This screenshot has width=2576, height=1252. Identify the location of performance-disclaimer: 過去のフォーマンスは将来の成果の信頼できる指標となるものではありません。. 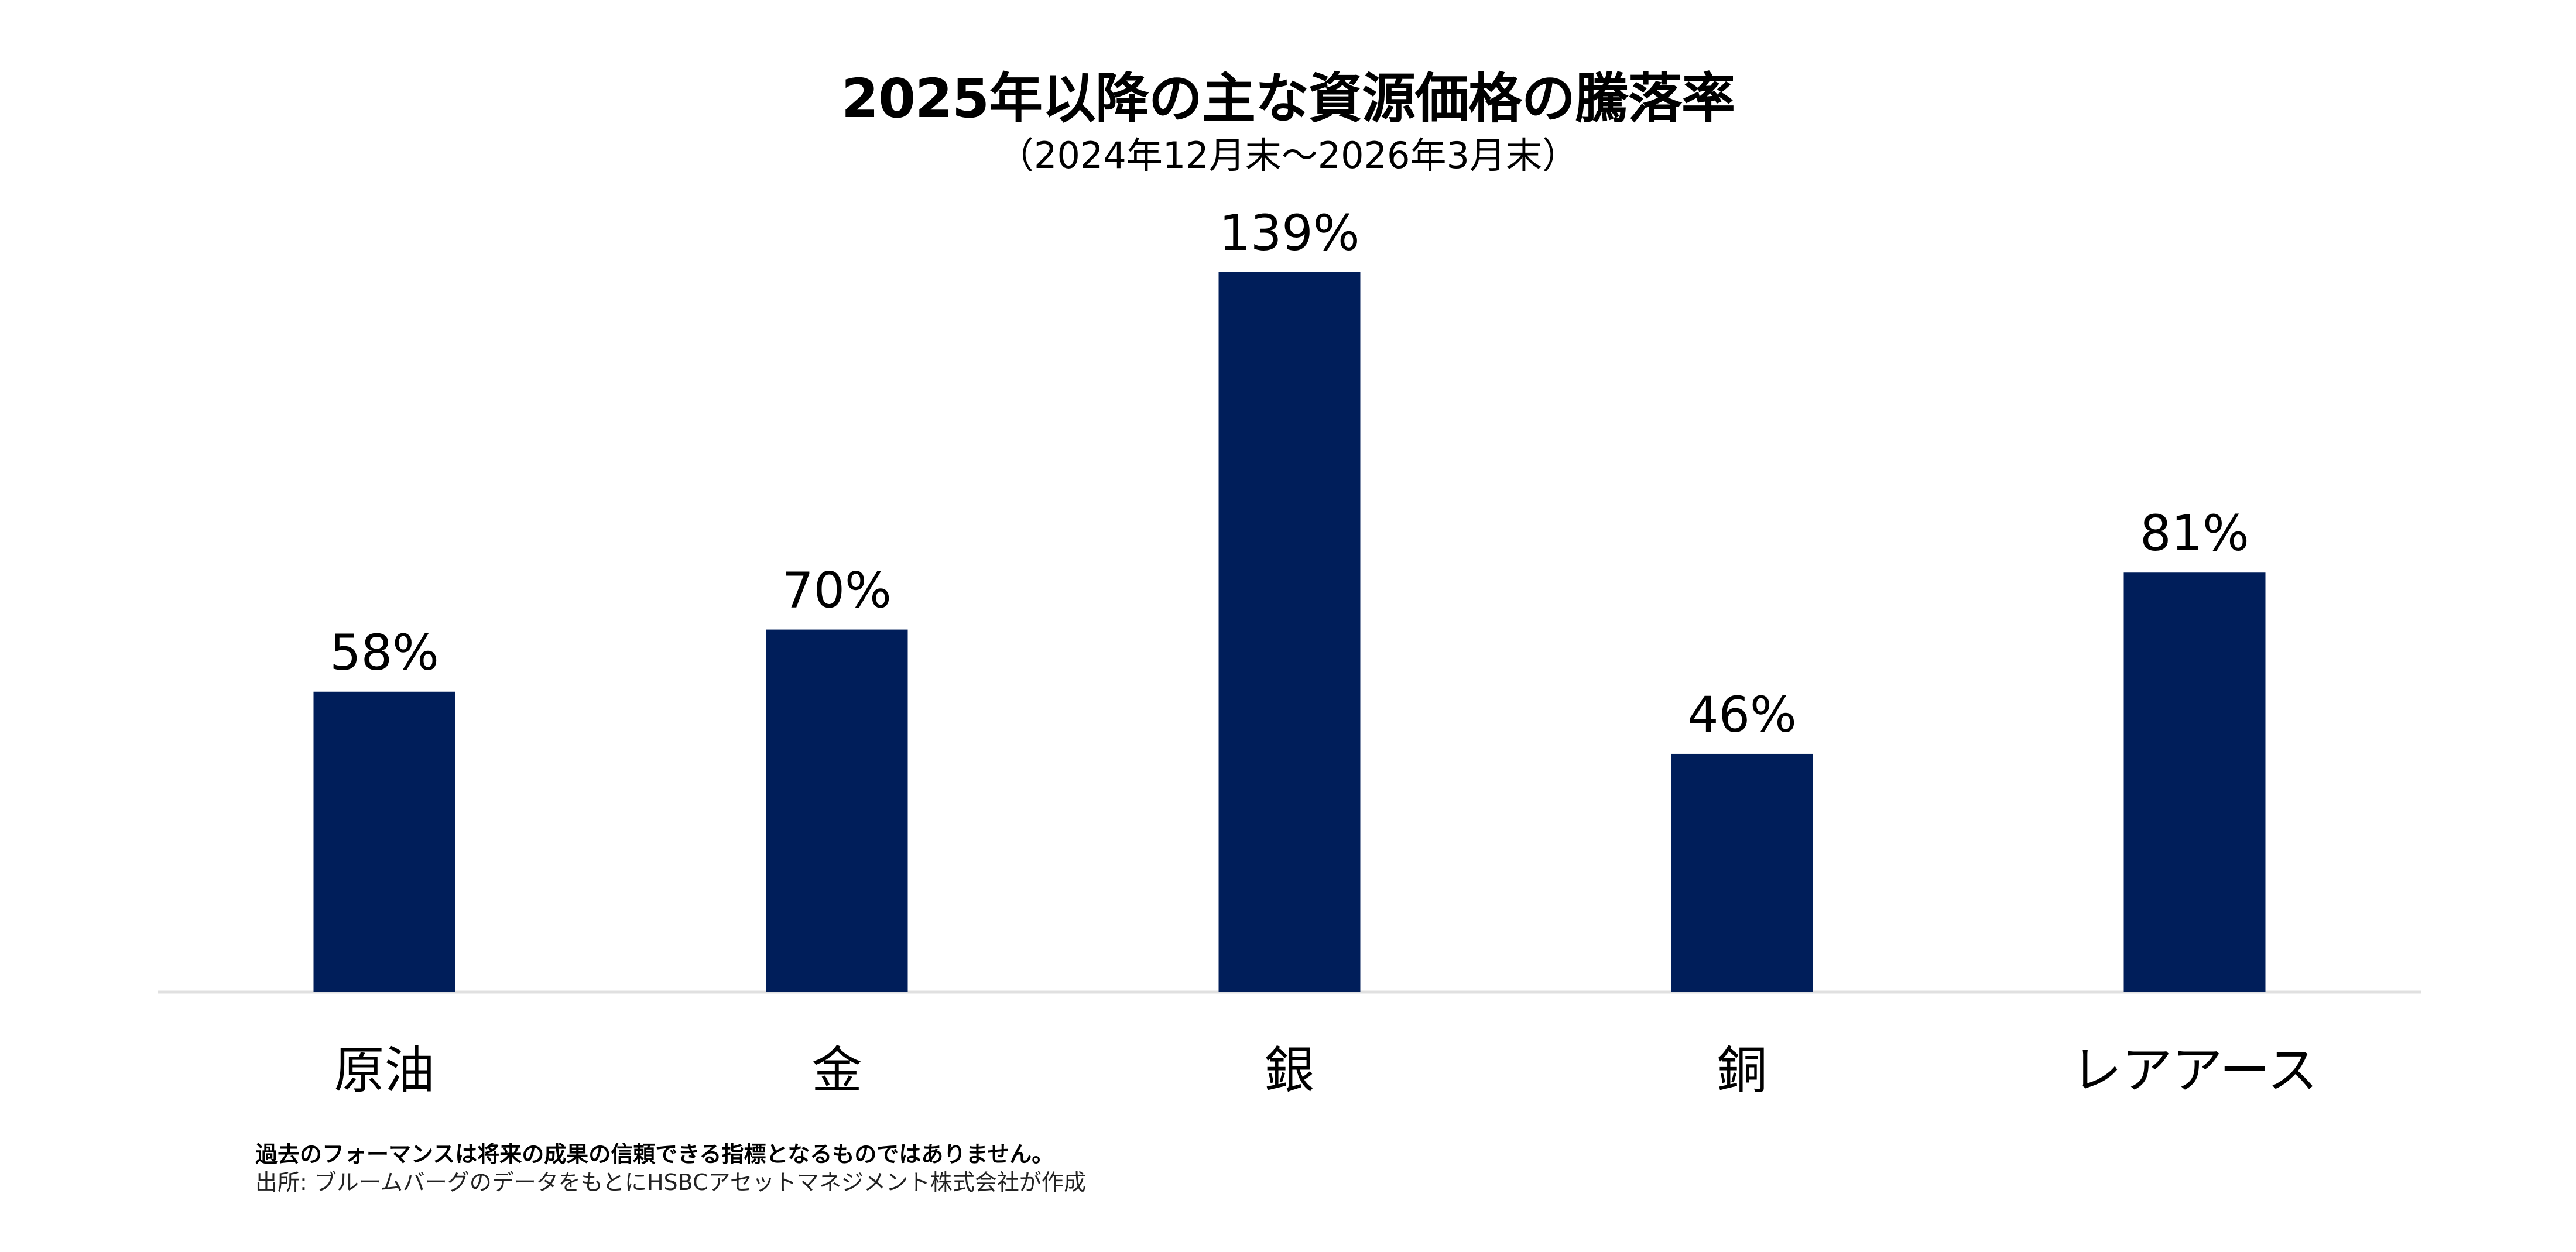
(654, 1154).